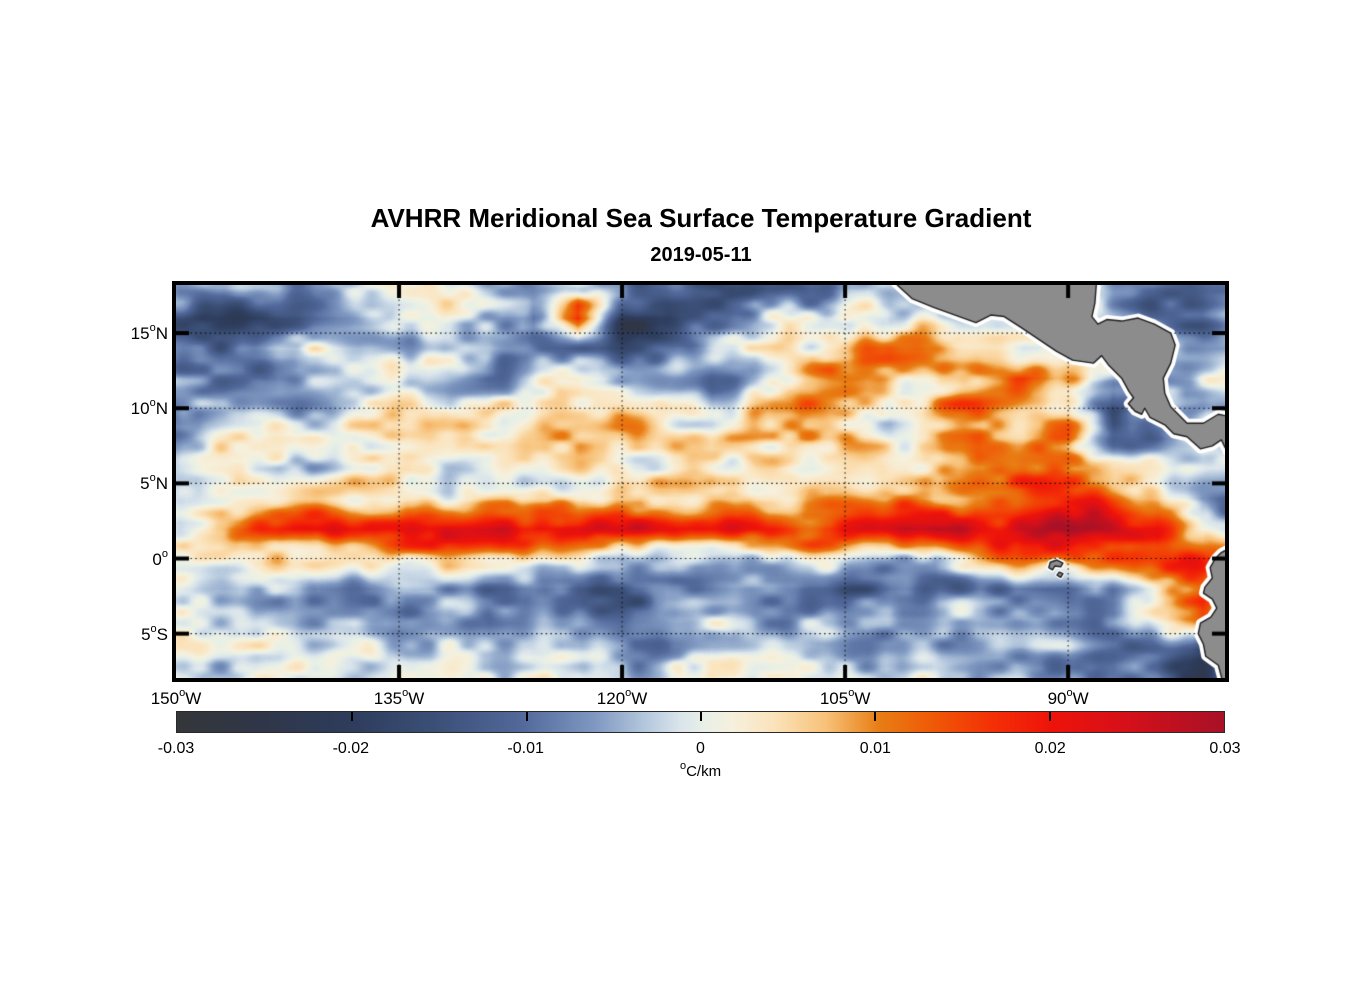  I want to click on colorbar-tick-label: -0.03, so click(176, 748).